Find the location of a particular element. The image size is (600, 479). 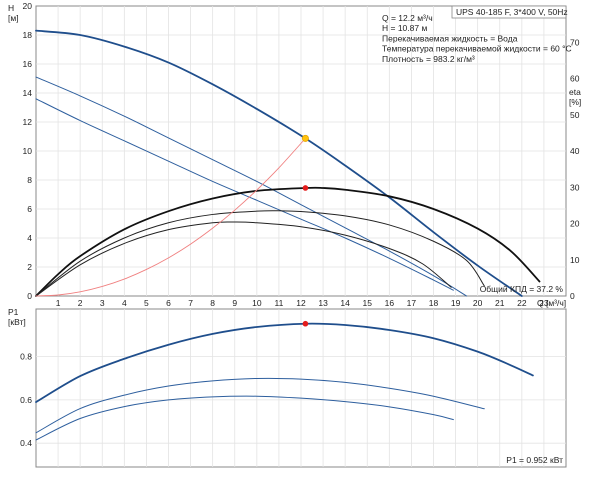

info-line-5: Плотность = 983.2 кг/м³ is located at coordinates (428, 59).